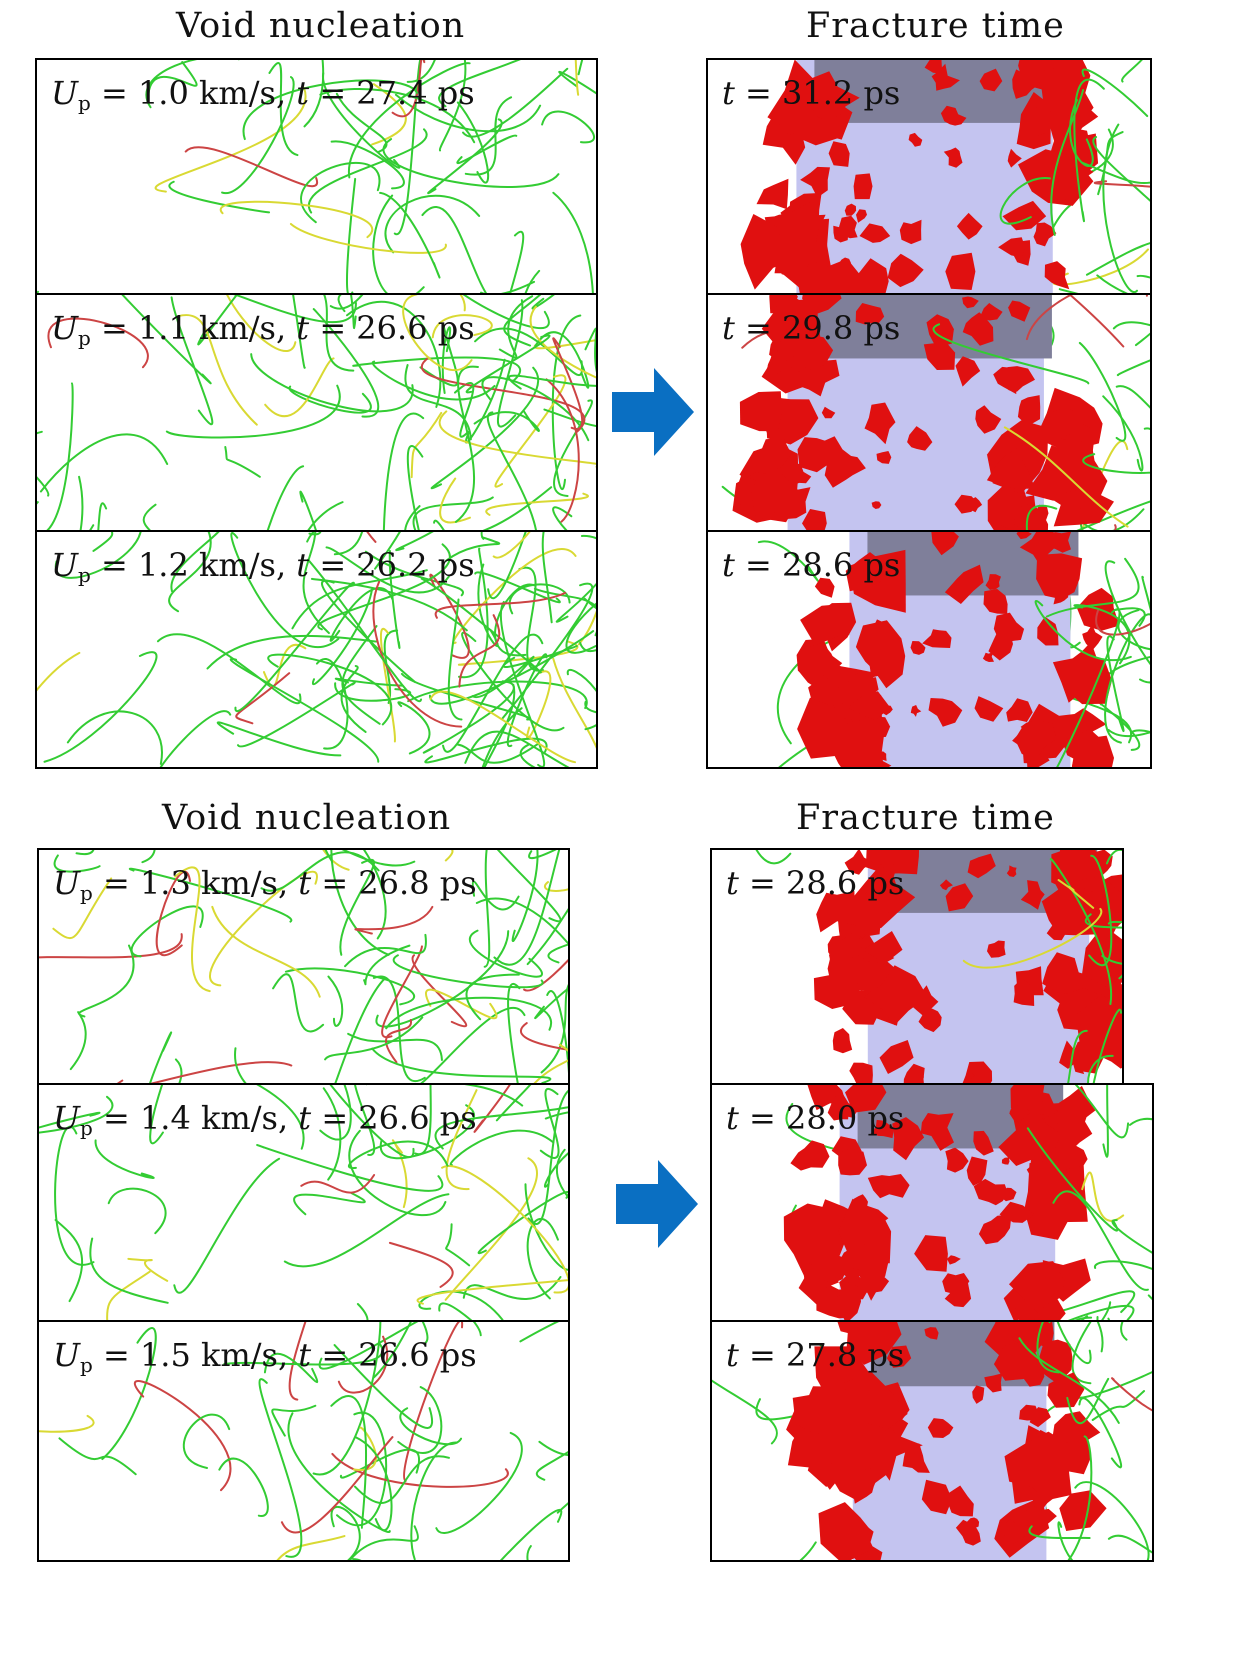 Image resolution: width=1260 pixels, height=1669 pixels. Describe the element at coordinates (321, 26) in the screenshot. I see `heading-void-nucleation-1: Void nucleation` at that location.